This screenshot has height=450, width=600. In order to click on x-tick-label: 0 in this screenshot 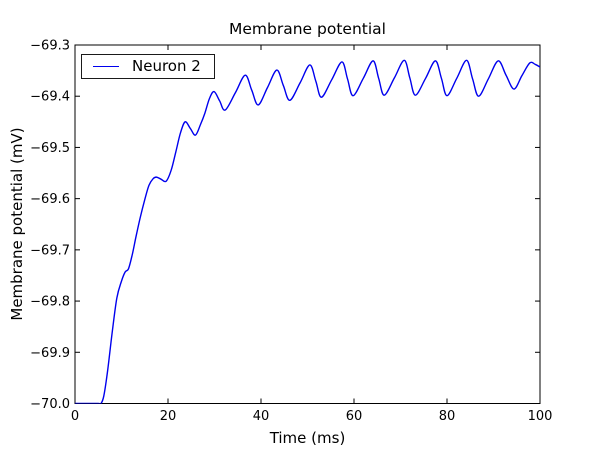, I will do `click(75, 416)`.